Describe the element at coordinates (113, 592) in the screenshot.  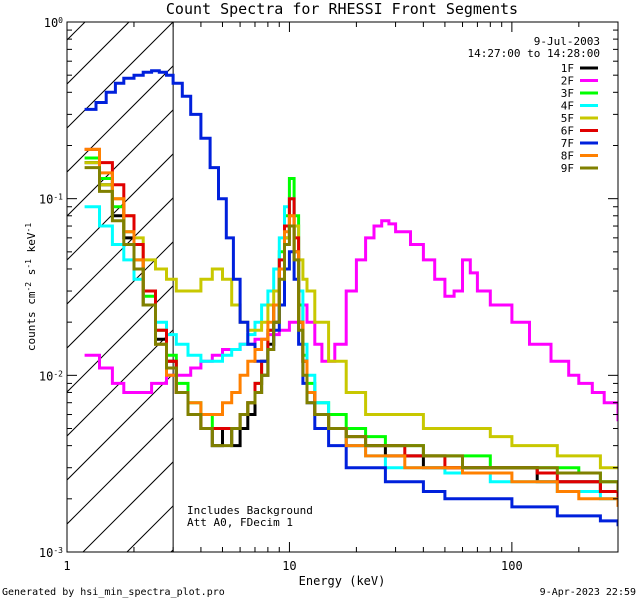
I see `footer-generated-by: Generated by hsi_min_spectra_plot.pro` at that location.